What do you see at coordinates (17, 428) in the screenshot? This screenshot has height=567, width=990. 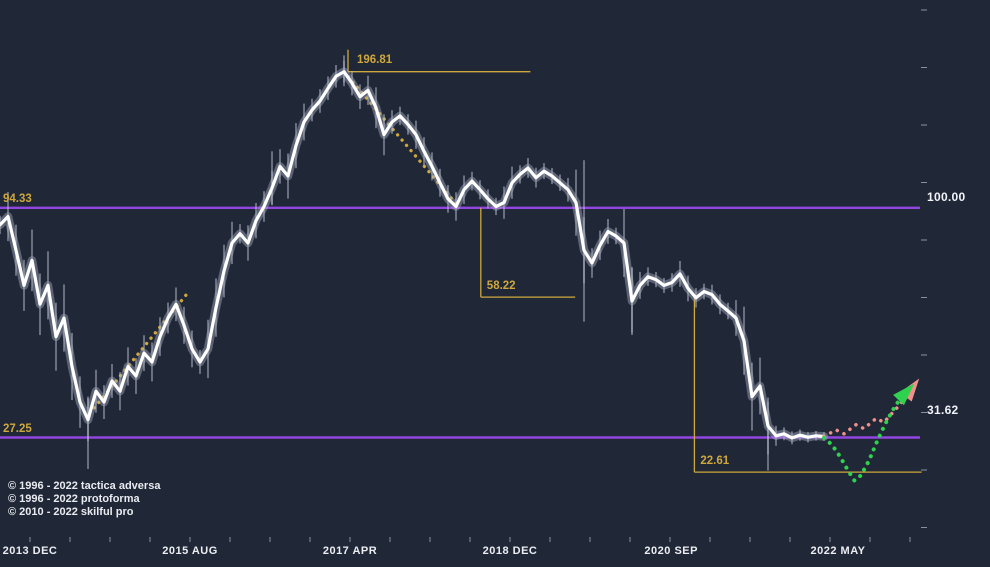 I see `level-label-27-25: 27.25` at bounding box center [17, 428].